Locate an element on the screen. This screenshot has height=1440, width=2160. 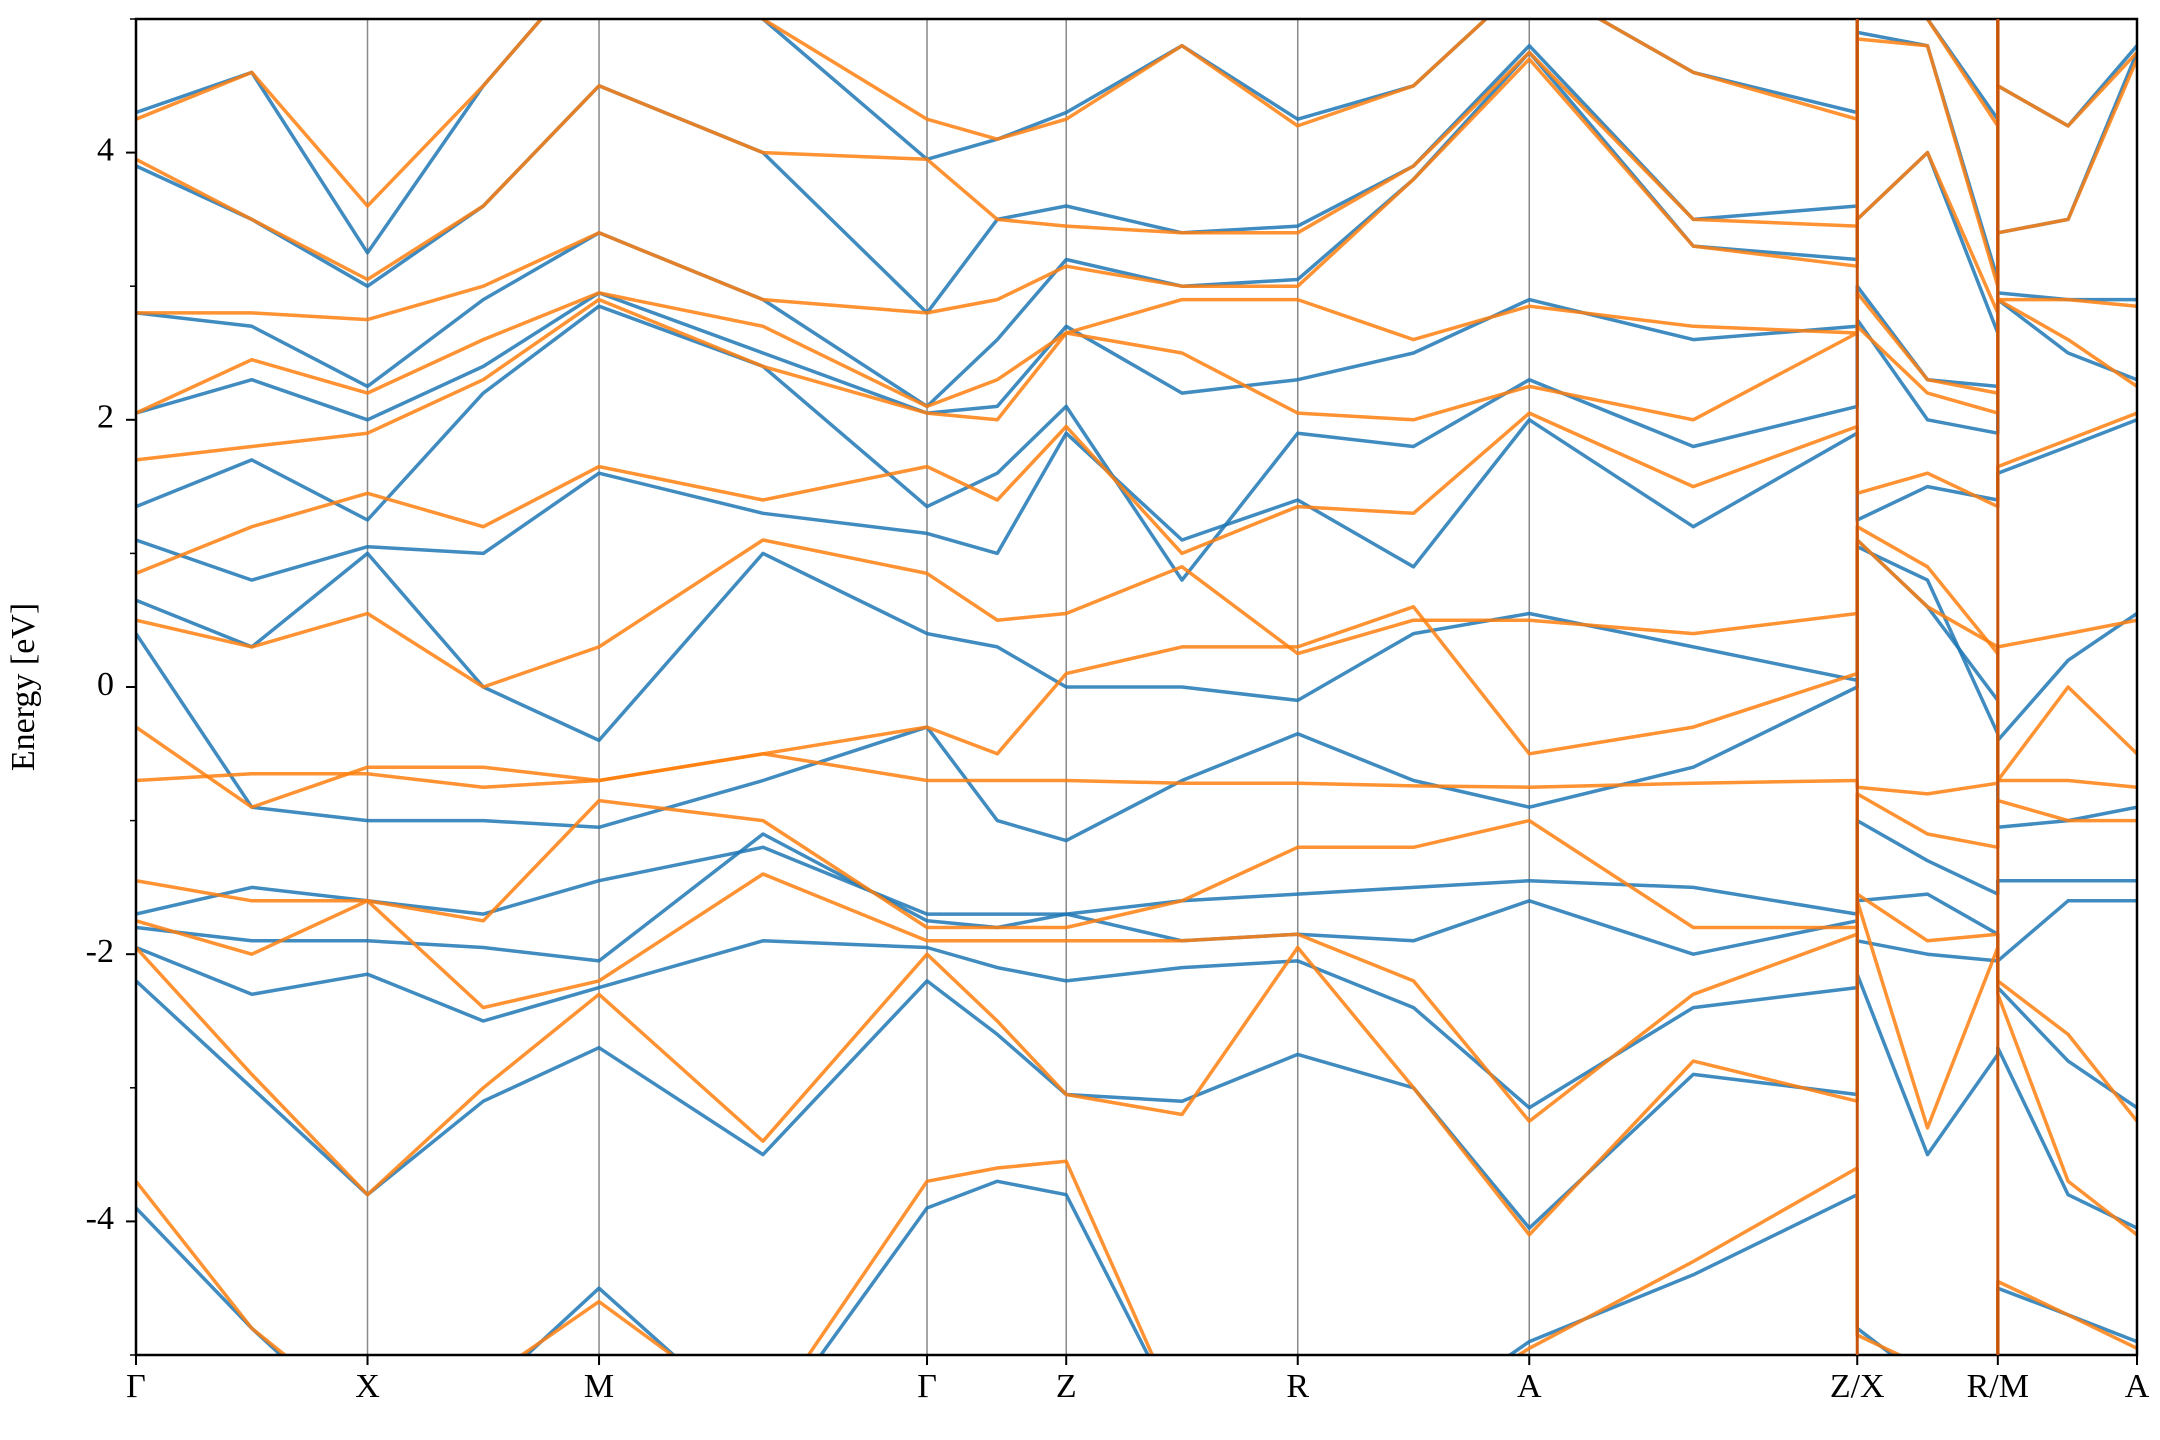
y-tick-label: 0 is located at coordinates (105, 684).